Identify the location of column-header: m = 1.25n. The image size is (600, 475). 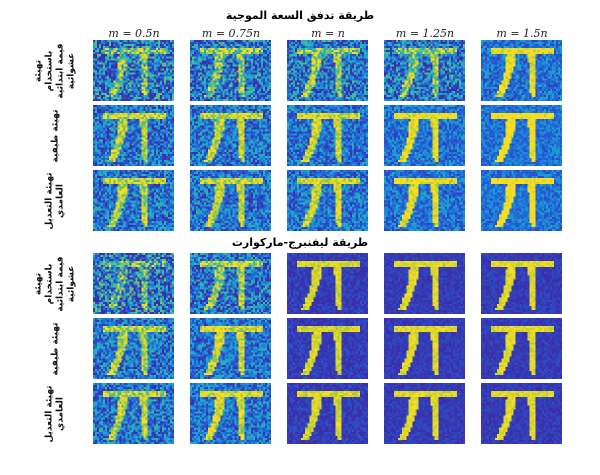
(425, 33).